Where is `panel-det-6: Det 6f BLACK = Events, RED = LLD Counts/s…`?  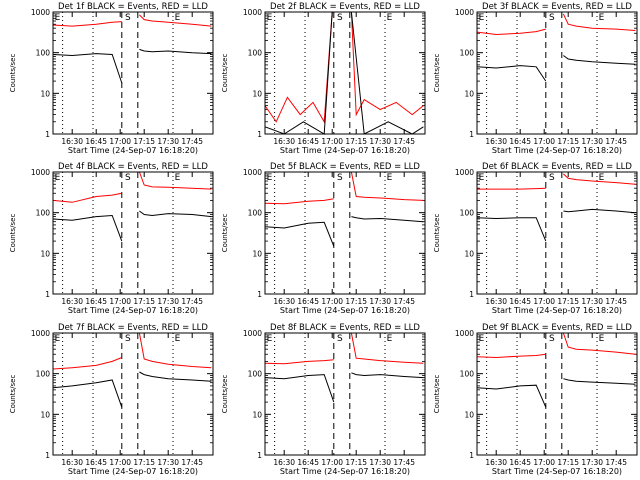
panel-det-6: Det 6f BLACK = Events, RED = LLD Counts/s… is located at coordinates (535, 238).